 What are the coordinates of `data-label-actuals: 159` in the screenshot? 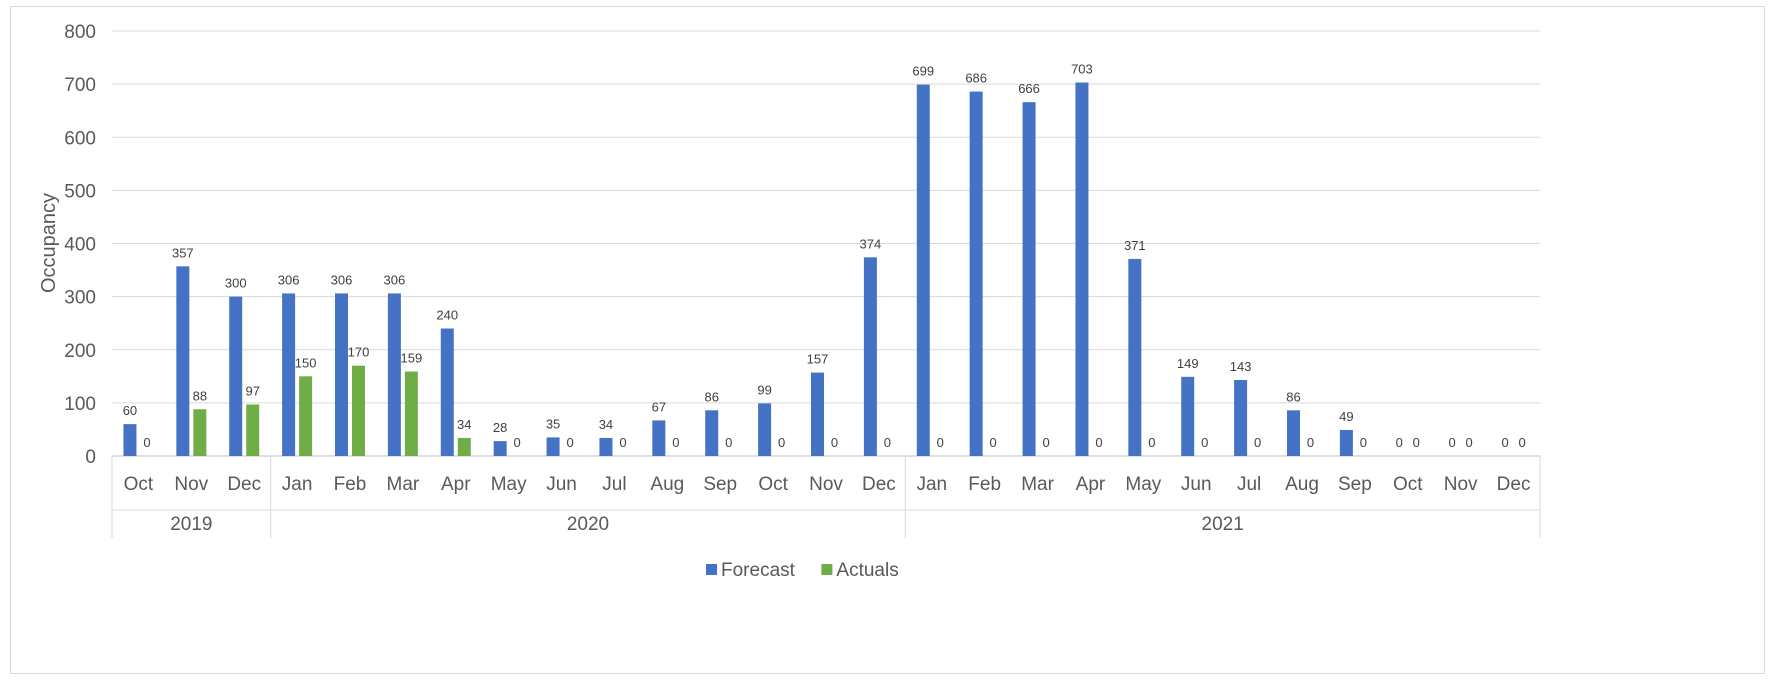 It's located at (412, 358).